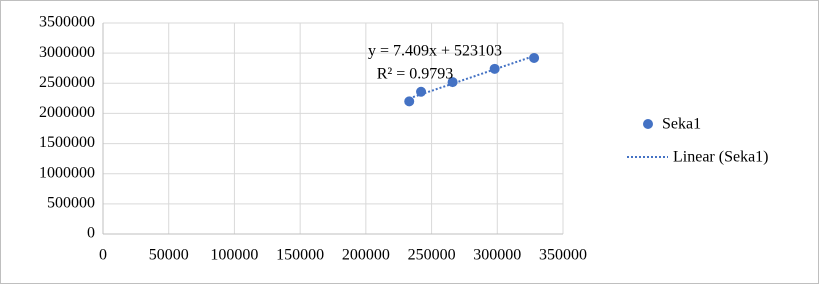 The height and width of the screenshot is (284, 819). What do you see at coordinates (300, 255) in the screenshot?
I see `x-tick-label: 150000` at bounding box center [300, 255].